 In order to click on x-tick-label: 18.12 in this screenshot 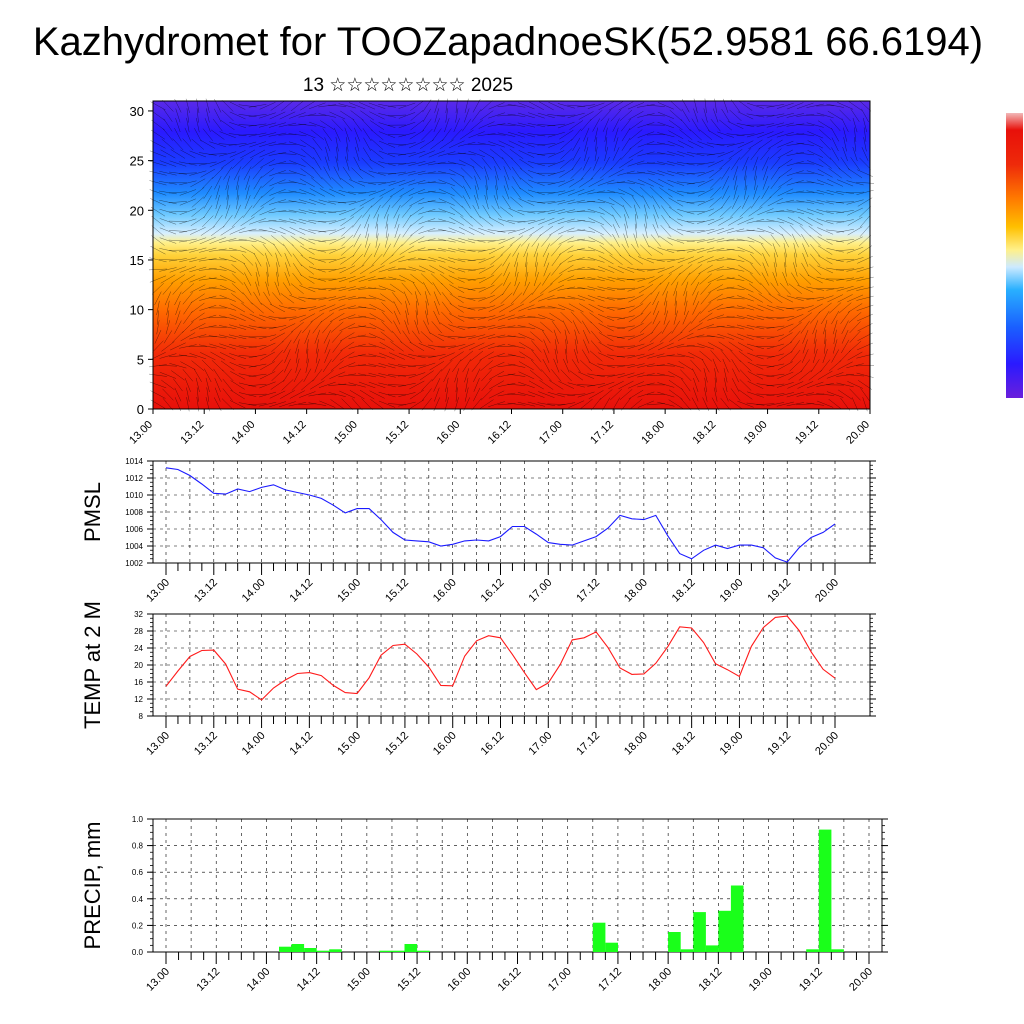, I will do `click(711, 980)`.